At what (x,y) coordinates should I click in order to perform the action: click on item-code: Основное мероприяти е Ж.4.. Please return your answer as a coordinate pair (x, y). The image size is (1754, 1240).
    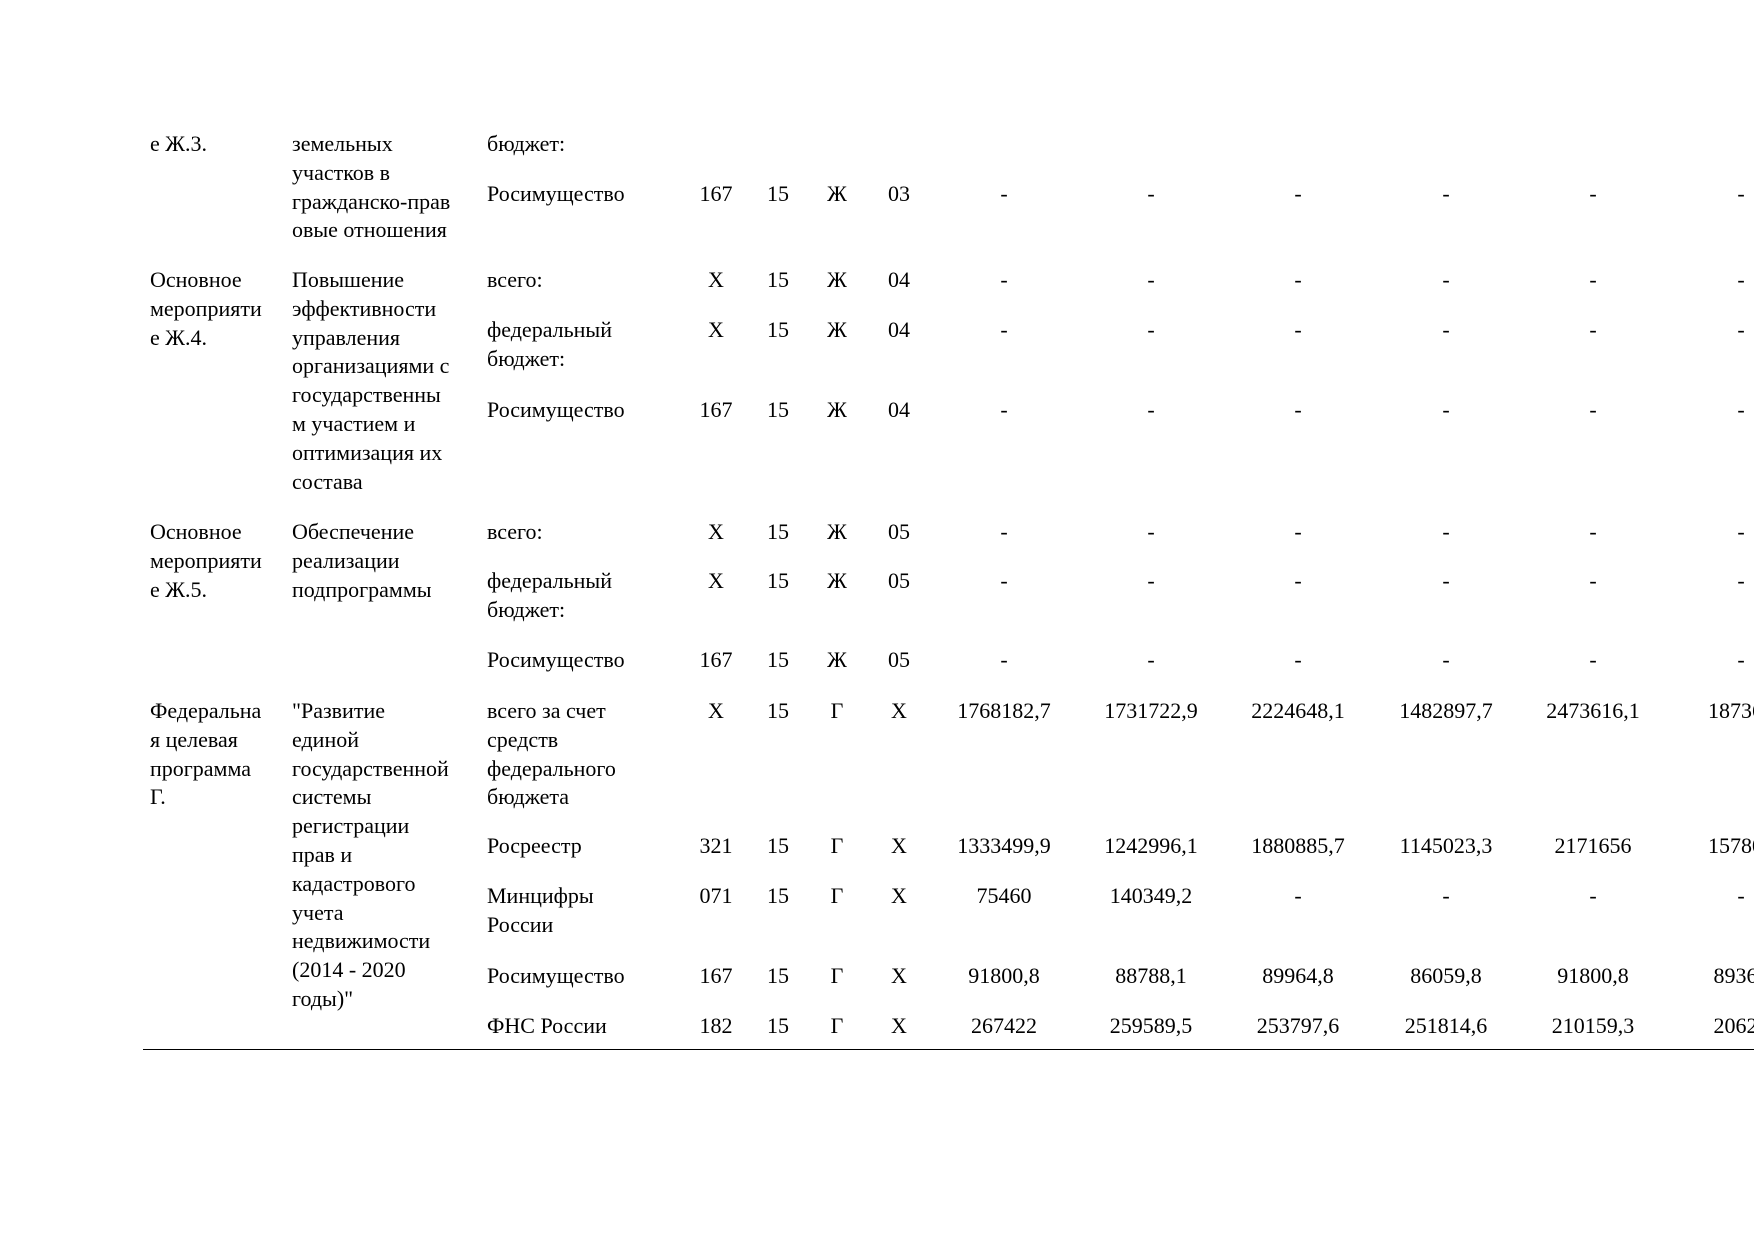
    Looking at the image, I should click on (206, 308).